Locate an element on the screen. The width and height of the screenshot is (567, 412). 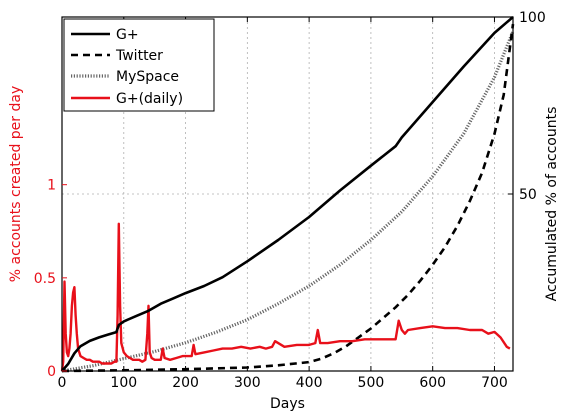
x-tick-label-100: 100 is located at coordinates (123, 383).